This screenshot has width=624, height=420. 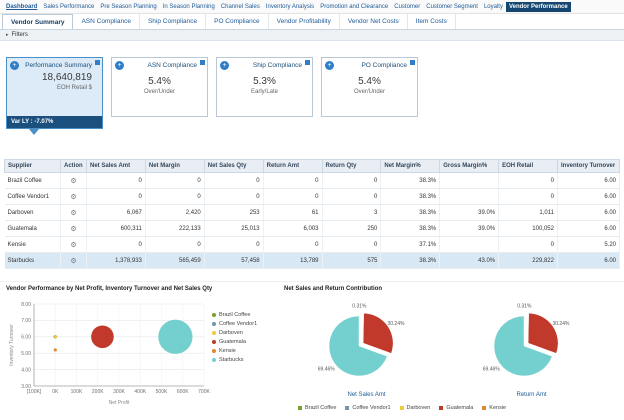 What do you see at coordinates (116, 212) in the screenshot?
I see `value-cell: 6,067` at bounding box center [116, 212].